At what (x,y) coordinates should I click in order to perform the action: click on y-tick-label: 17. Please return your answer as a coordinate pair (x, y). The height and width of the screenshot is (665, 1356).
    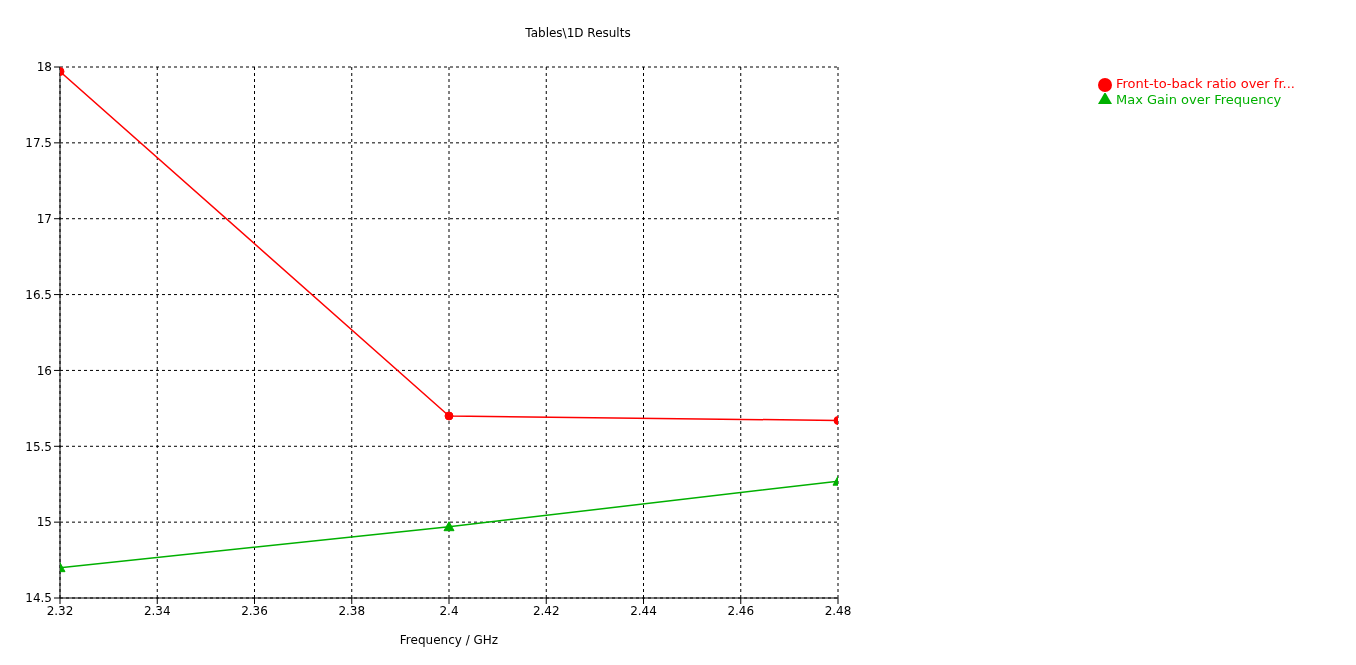
    Looking at the image, I should click on (44, 218).